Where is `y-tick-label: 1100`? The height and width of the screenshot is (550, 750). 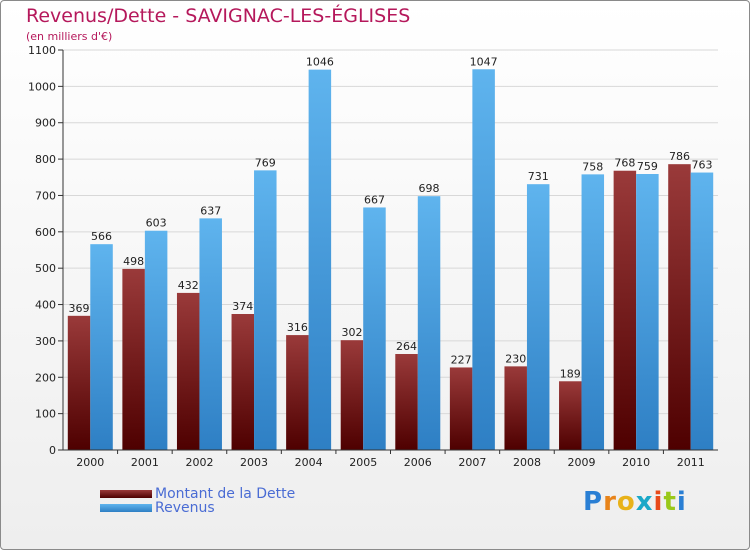
y-tick-label: 1100 is located at coordinates (42, 50).